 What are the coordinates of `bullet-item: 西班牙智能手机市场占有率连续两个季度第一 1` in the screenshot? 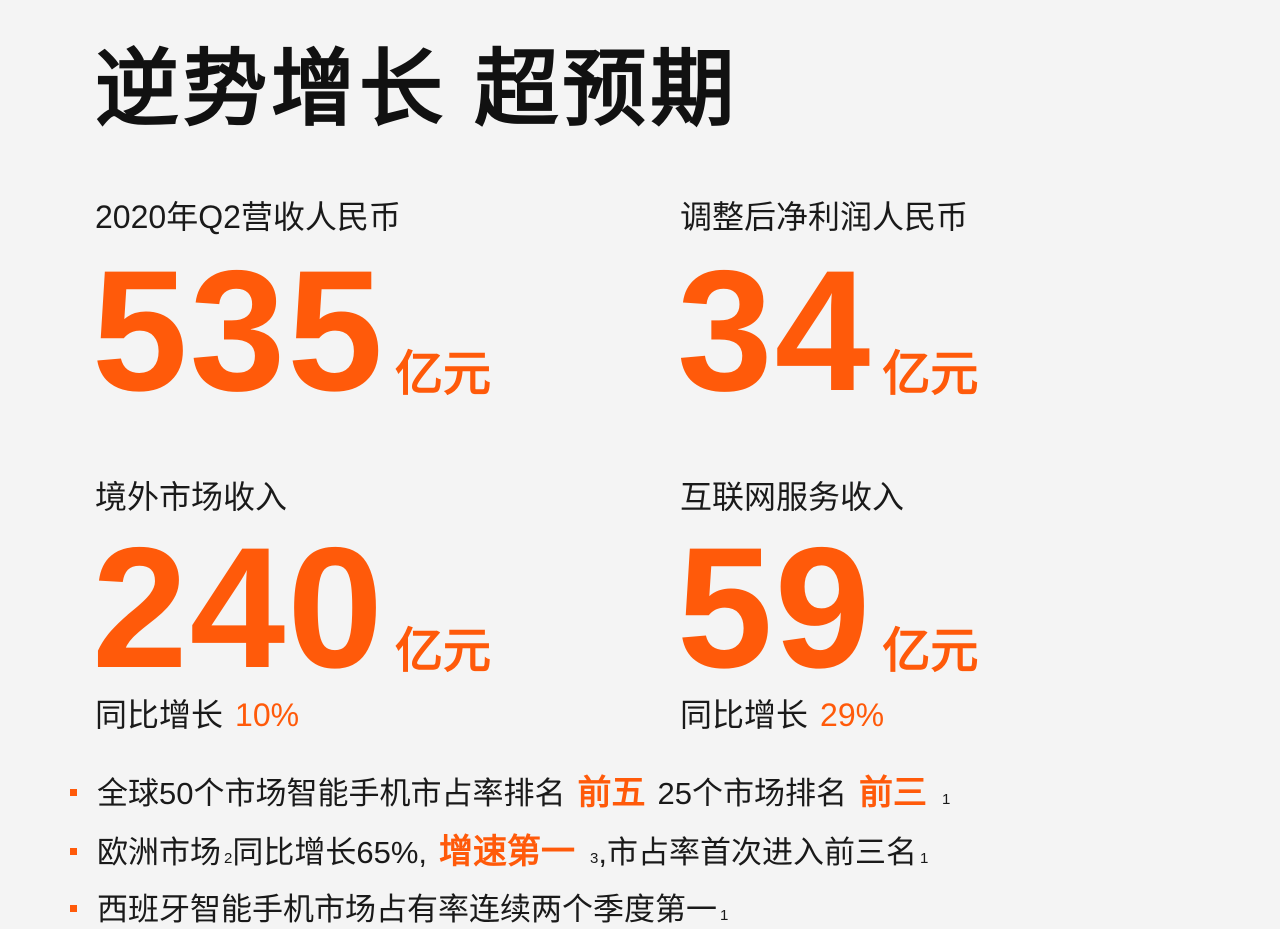 It's located at (399, 906).